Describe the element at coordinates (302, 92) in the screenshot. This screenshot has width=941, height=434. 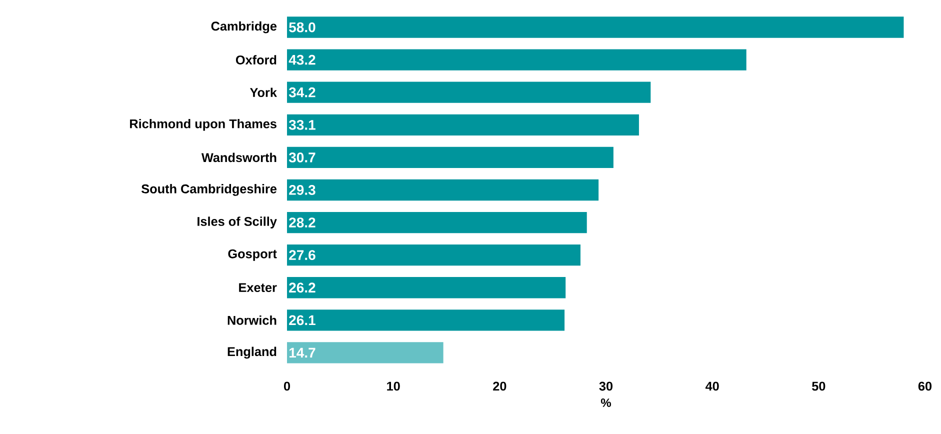
I see `data-label: 34.2` at that location.